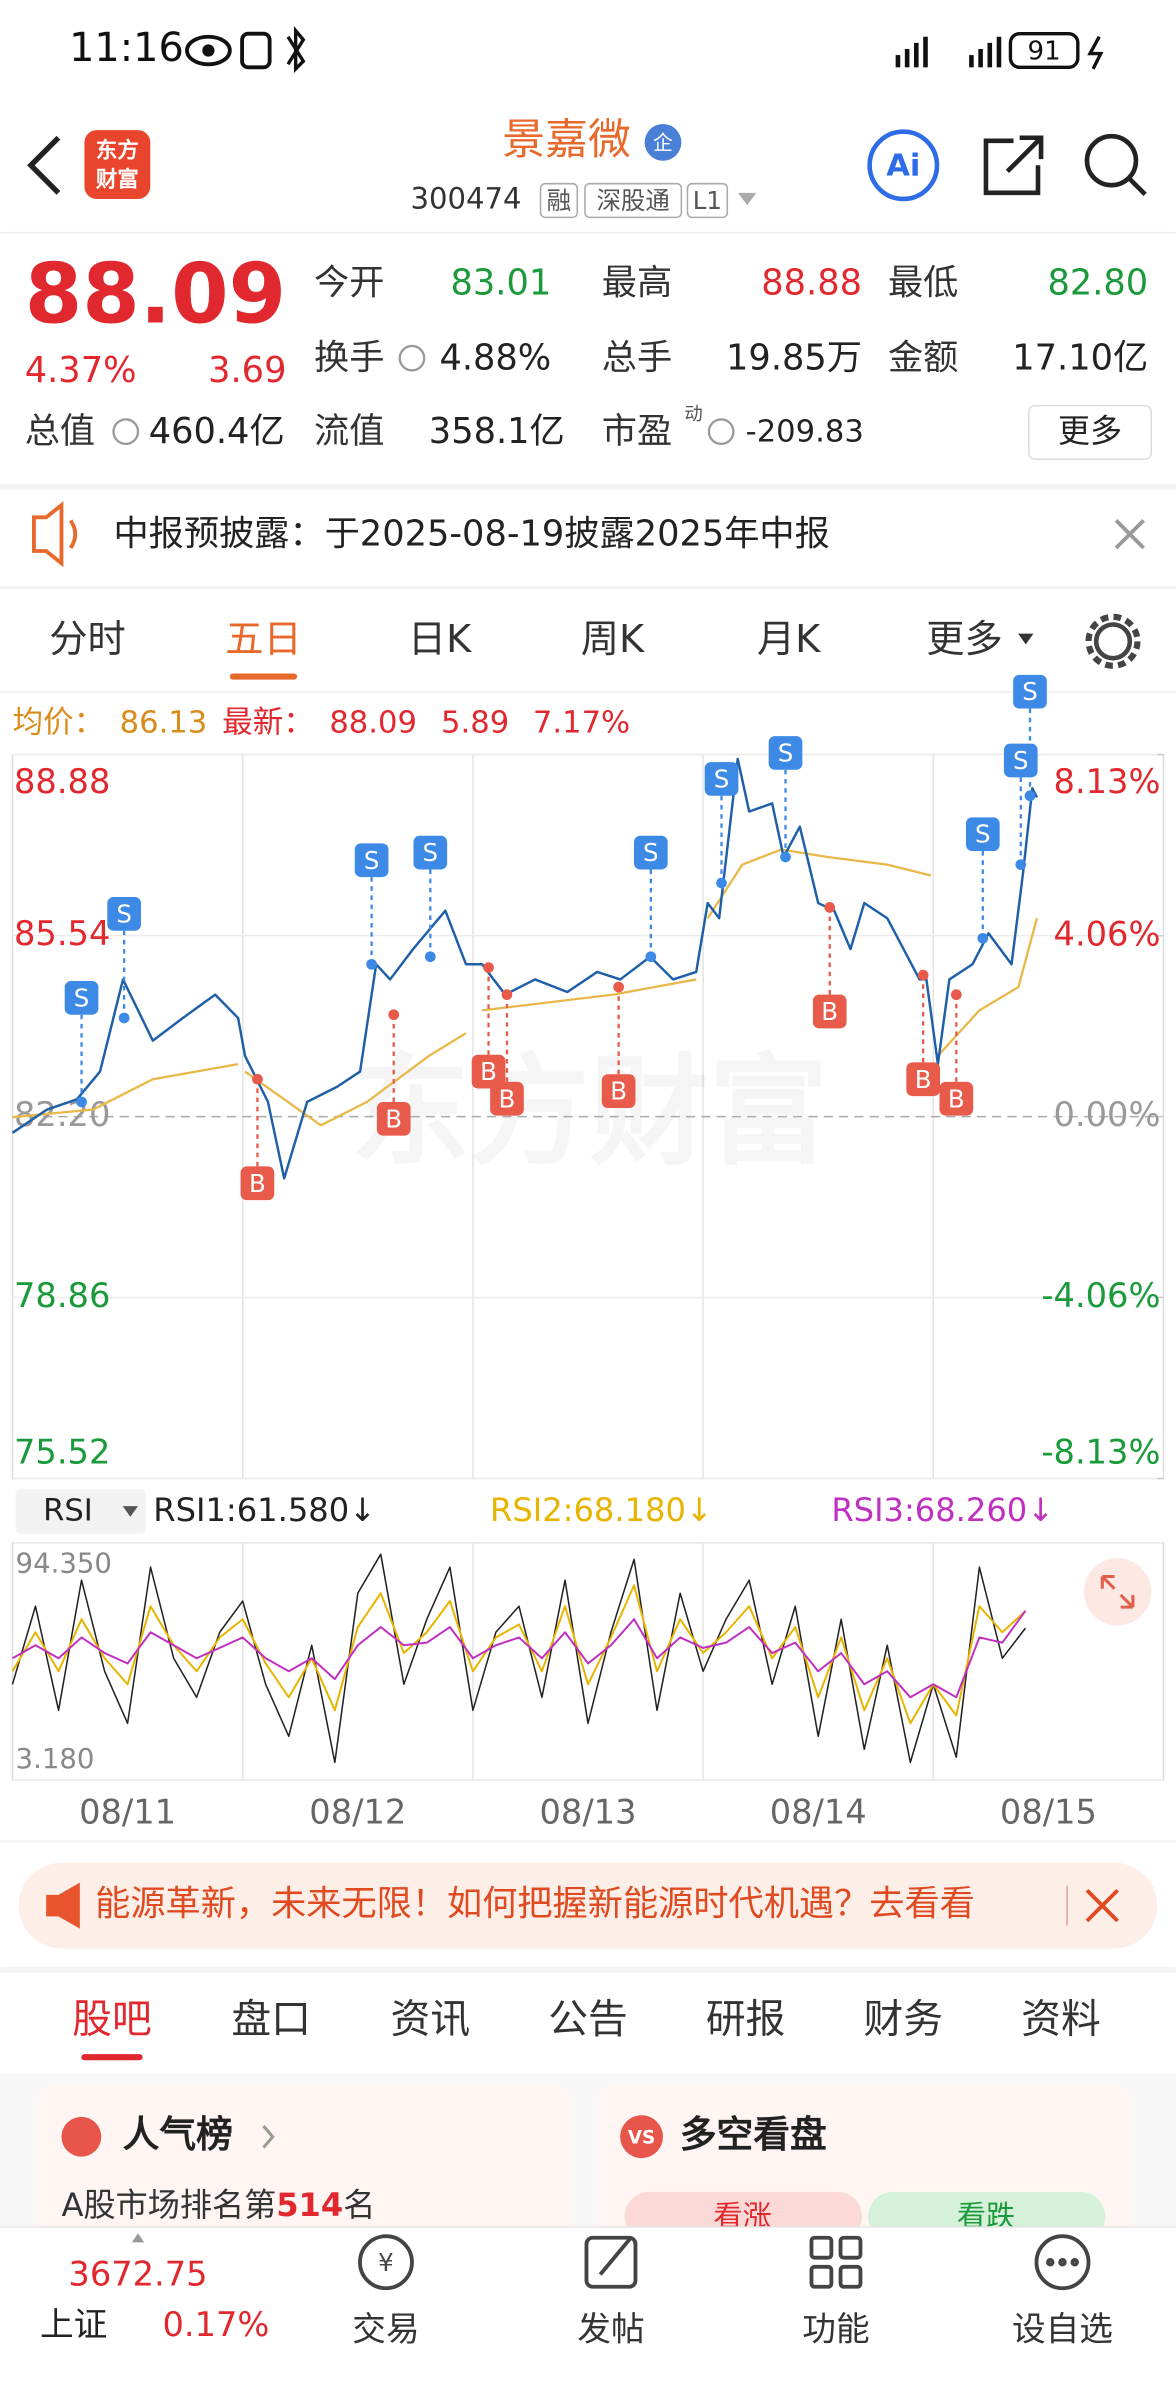 The image size is (1176, 2400). What do you see at coordinates (1111, 160) in the screenshot?
I see `search-button` at bounding box center [1111, 160].